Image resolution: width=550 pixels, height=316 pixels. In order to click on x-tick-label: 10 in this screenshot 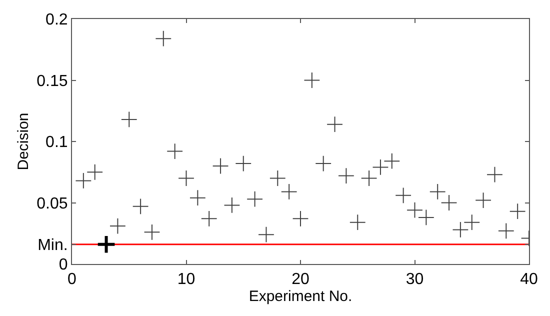, I will do `click(186, 279)`.